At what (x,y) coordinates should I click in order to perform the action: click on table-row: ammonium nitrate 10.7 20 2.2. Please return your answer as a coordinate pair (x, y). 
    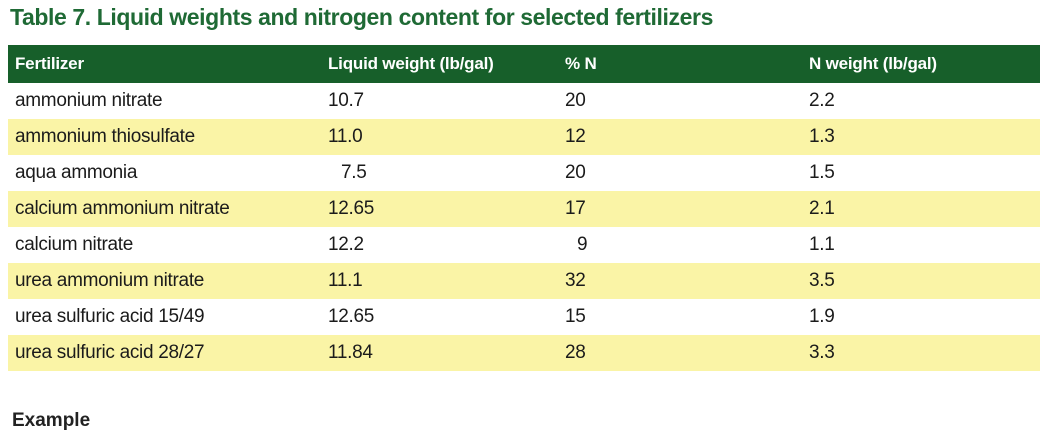
    Looking at the image, I should click on (524, 101).